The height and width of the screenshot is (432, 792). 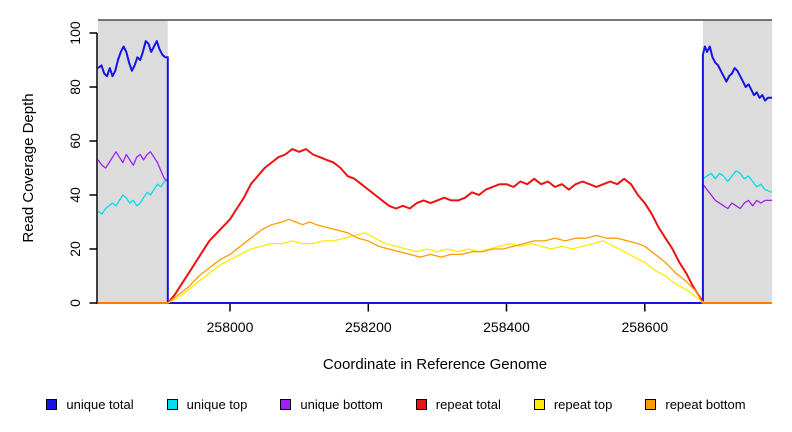 I want to click on legend-item-repeat-top: repeat top, so click(x=573, y=404).